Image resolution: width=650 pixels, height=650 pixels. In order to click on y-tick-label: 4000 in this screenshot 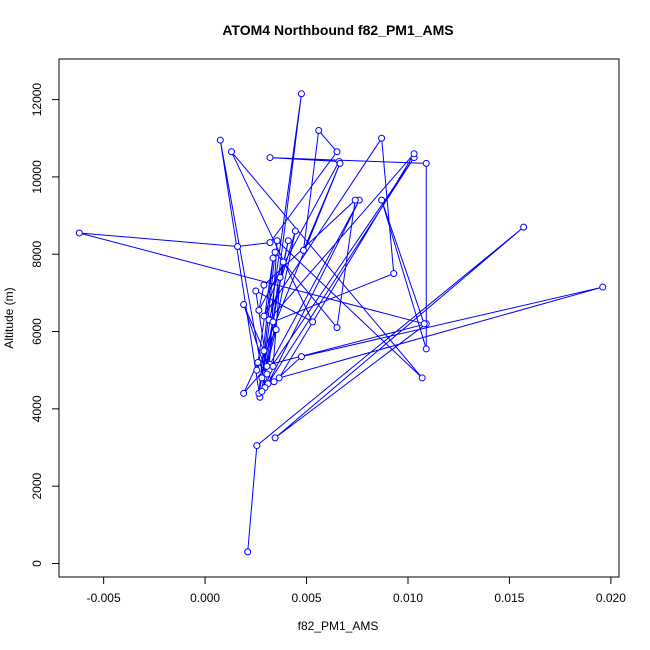, I will do `click(37, 408)`.